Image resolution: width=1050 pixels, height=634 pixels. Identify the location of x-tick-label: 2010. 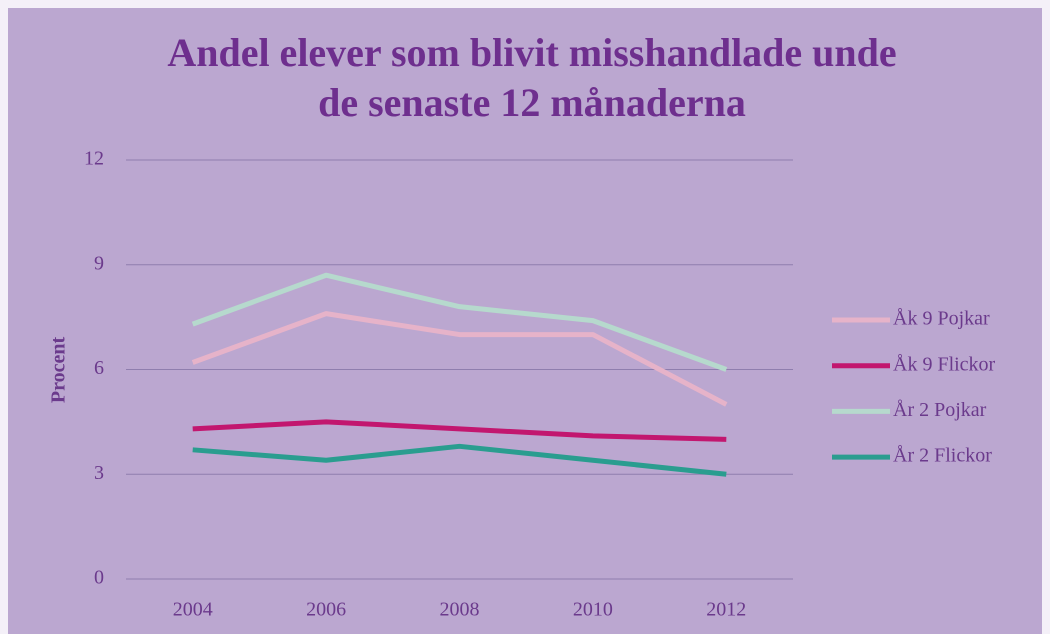
(593, 610).